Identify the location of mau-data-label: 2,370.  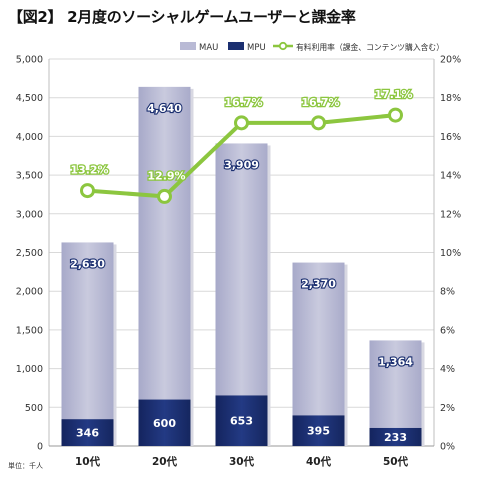
(318, 284).